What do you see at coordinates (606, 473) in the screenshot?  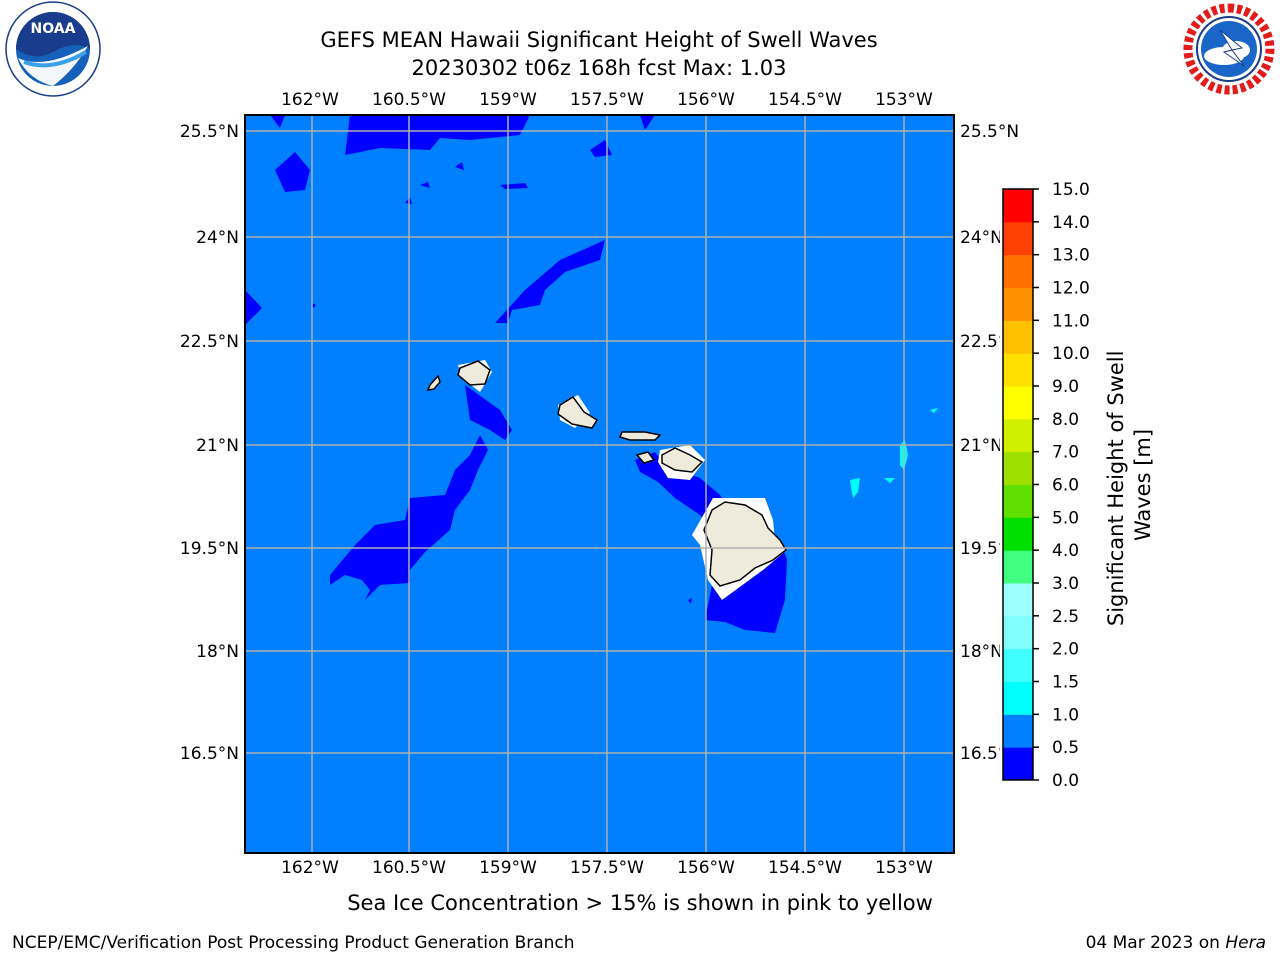 I see `island-land` at bounding box center [606, 473].